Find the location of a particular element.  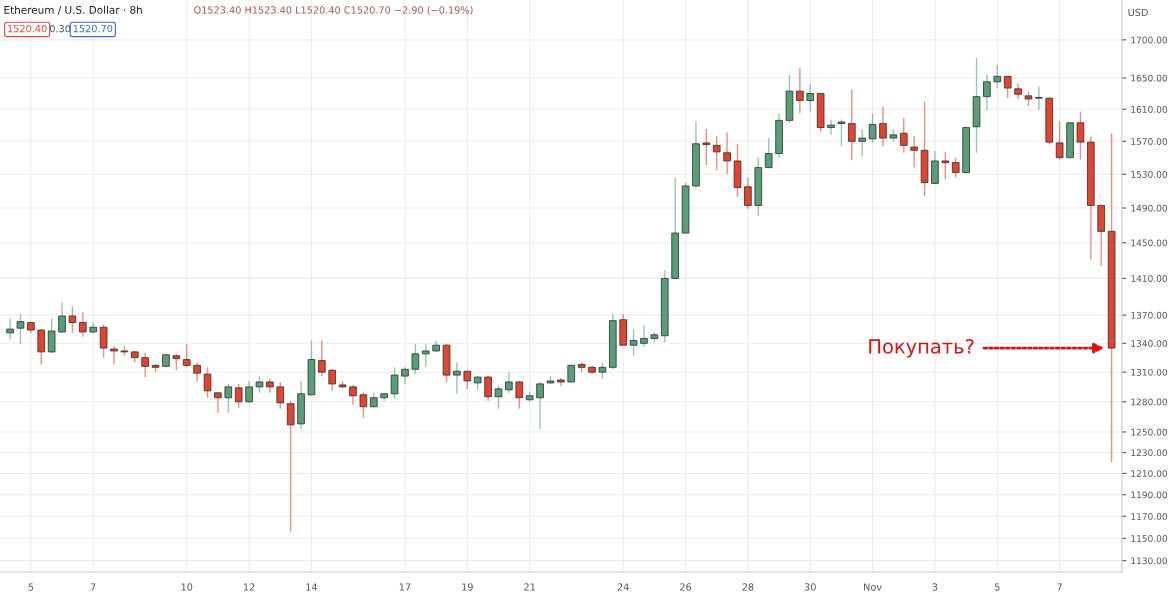

y-tick-label: 1190.00 is located at coordinates (1149, 495).